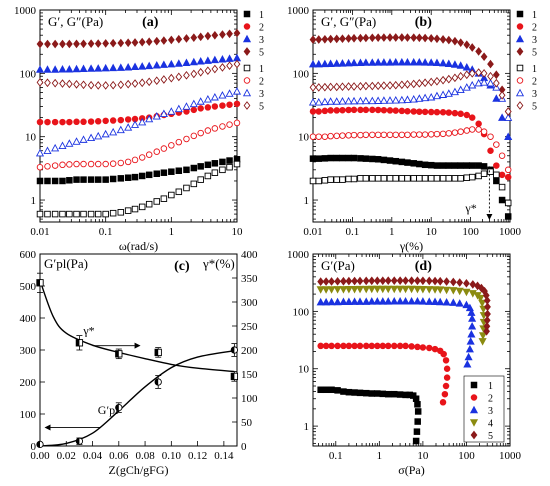 This screenshot has height=486, width=550. I want to click on series-3-G', so click(410, 98).